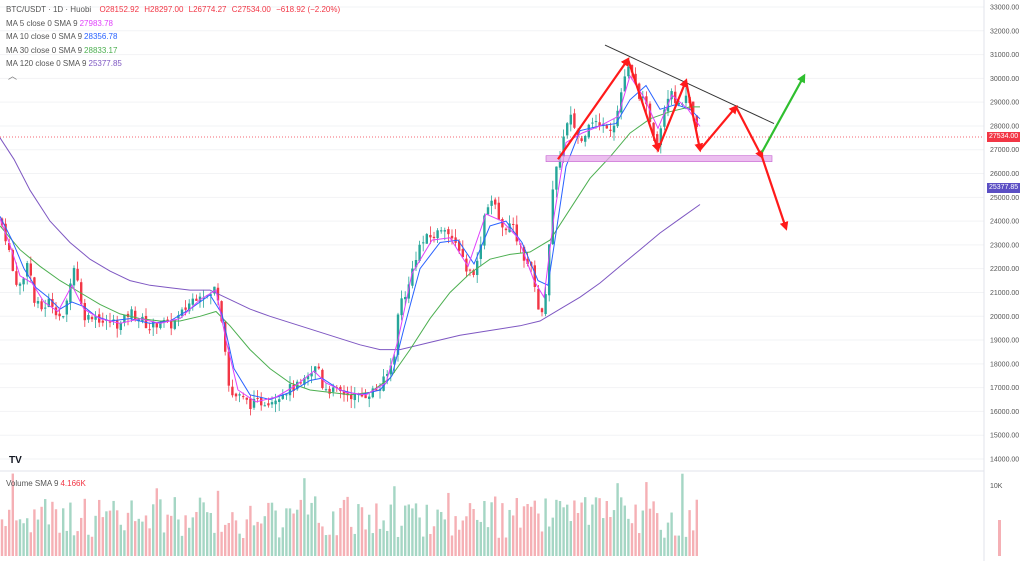  Describe the element at coordinates (675, 137) in the screenshot. I see `annotations` at that location.